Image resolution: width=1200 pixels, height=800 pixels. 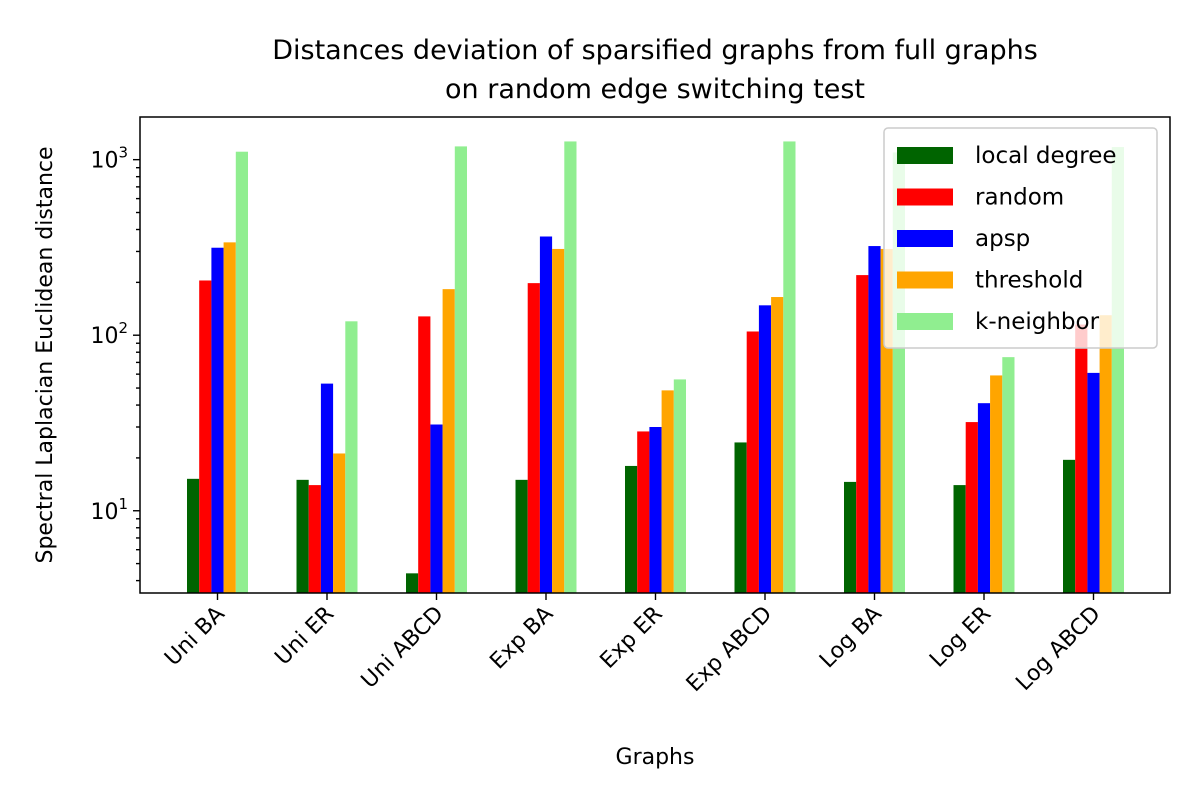 I want to click on bar-random-uni-abcd, so click(x=424, y=454).